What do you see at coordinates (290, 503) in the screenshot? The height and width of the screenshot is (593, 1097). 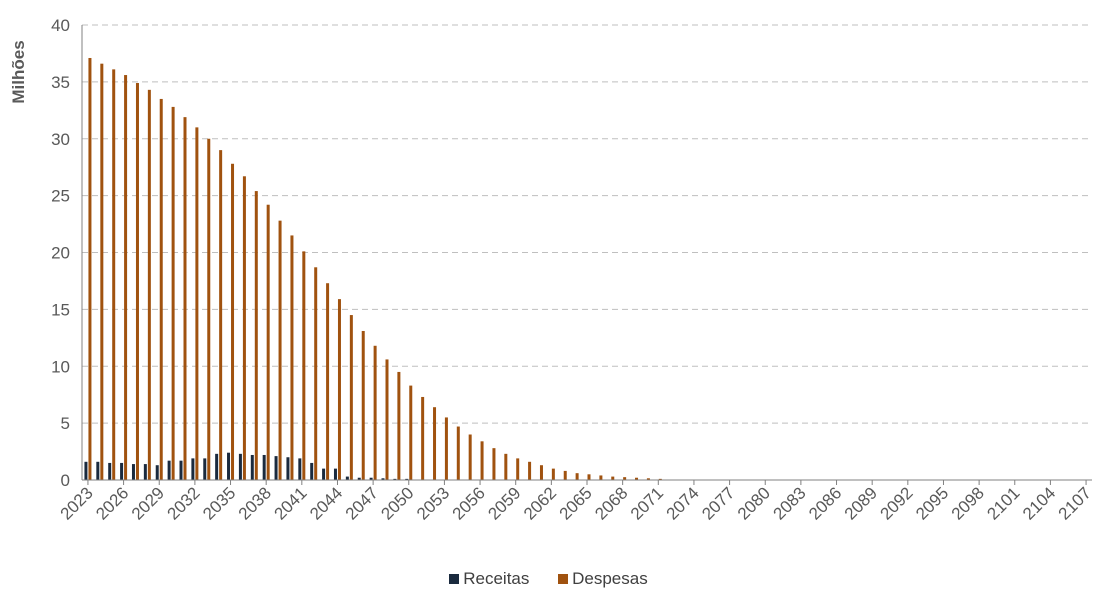 I see `x-tick-label: 2041` at bounding box center [290, 503].